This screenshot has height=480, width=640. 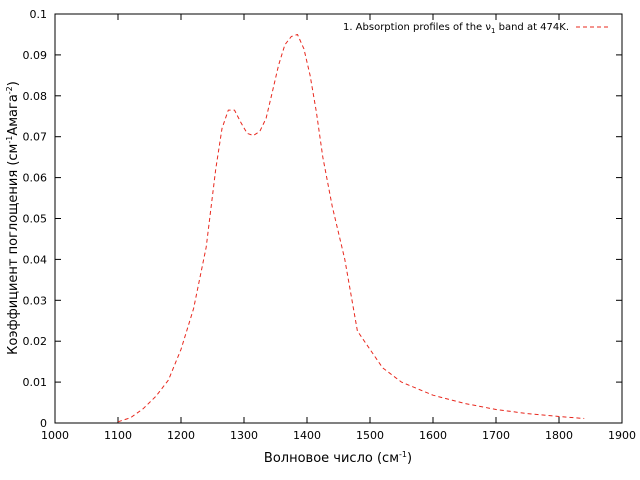 What do you see at coordinates (39, 14) in the screenshot?
I see `y-tick-label: 0.1` at bounding box center [39, 14].